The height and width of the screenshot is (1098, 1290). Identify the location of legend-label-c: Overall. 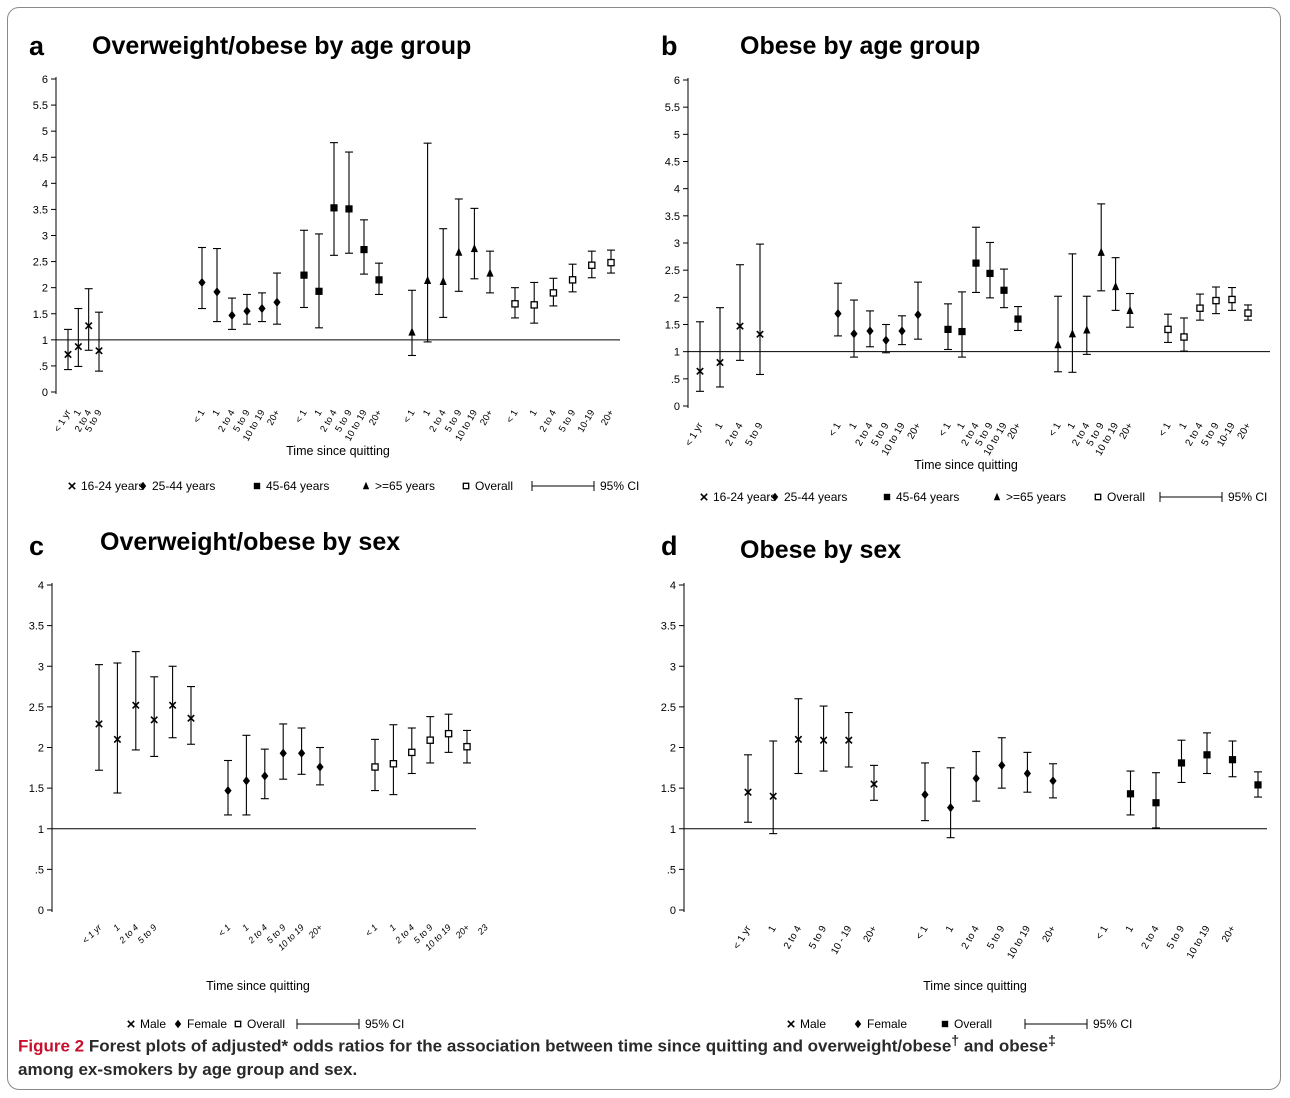
(266, 1024).